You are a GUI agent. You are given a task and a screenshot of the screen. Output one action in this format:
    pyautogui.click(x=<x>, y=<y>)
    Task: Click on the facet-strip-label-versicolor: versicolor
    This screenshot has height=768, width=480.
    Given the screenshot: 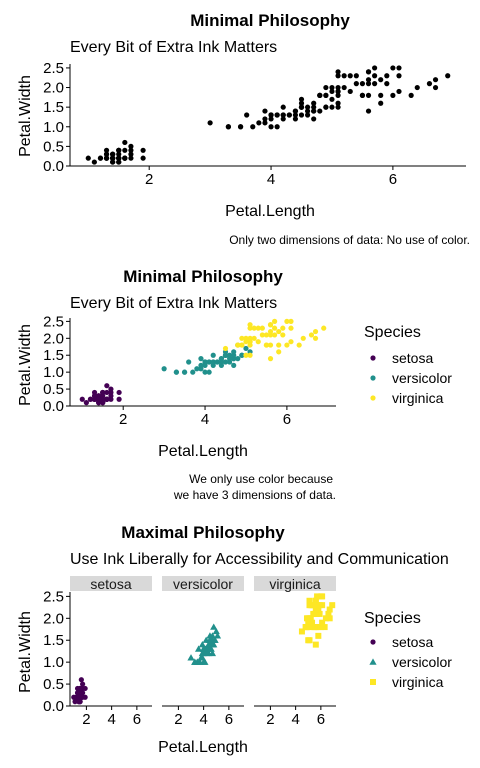 What is the action you would take?
    pyautogui.click(x=203, y=584)
    